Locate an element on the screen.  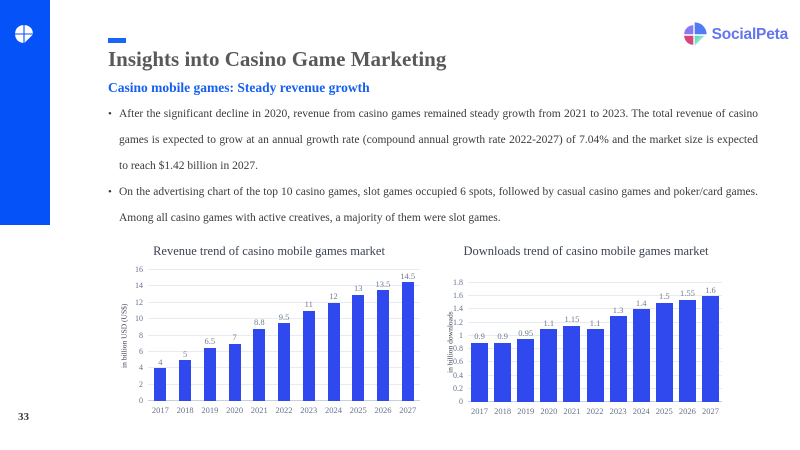
bar-group: 13.5 is located at coordinates (383, 335).